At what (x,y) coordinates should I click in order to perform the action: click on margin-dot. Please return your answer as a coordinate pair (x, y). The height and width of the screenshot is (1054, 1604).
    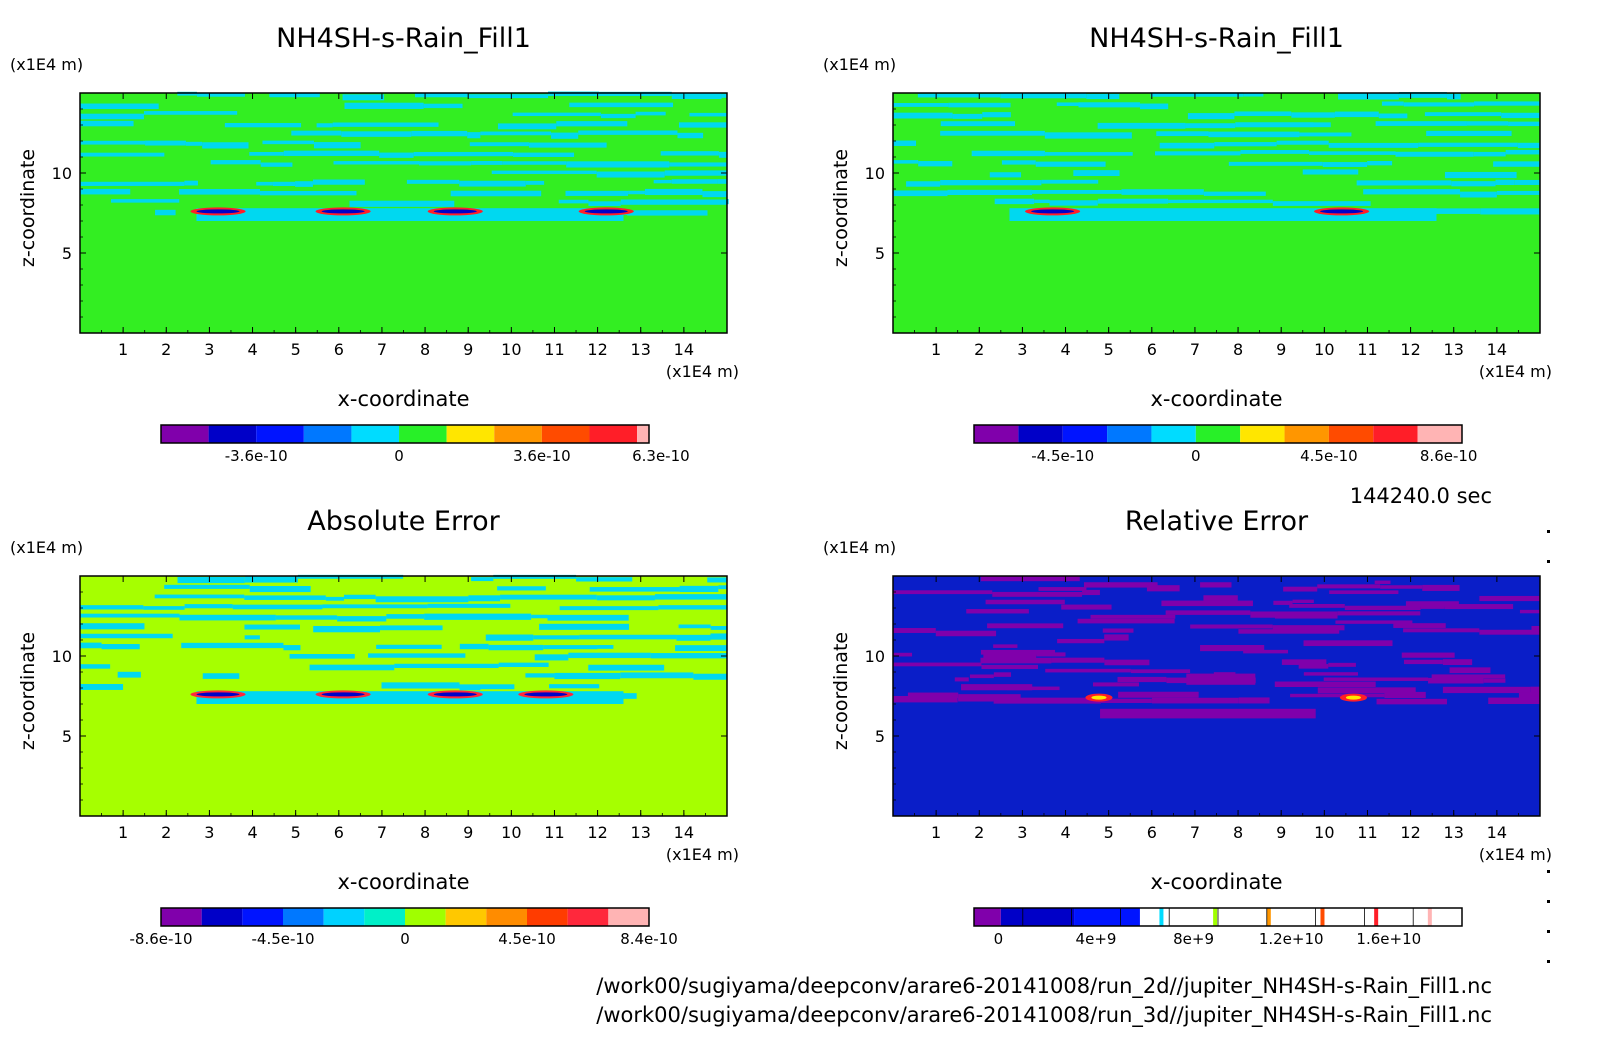
    Looking at the image, I should click on (1548, 871).